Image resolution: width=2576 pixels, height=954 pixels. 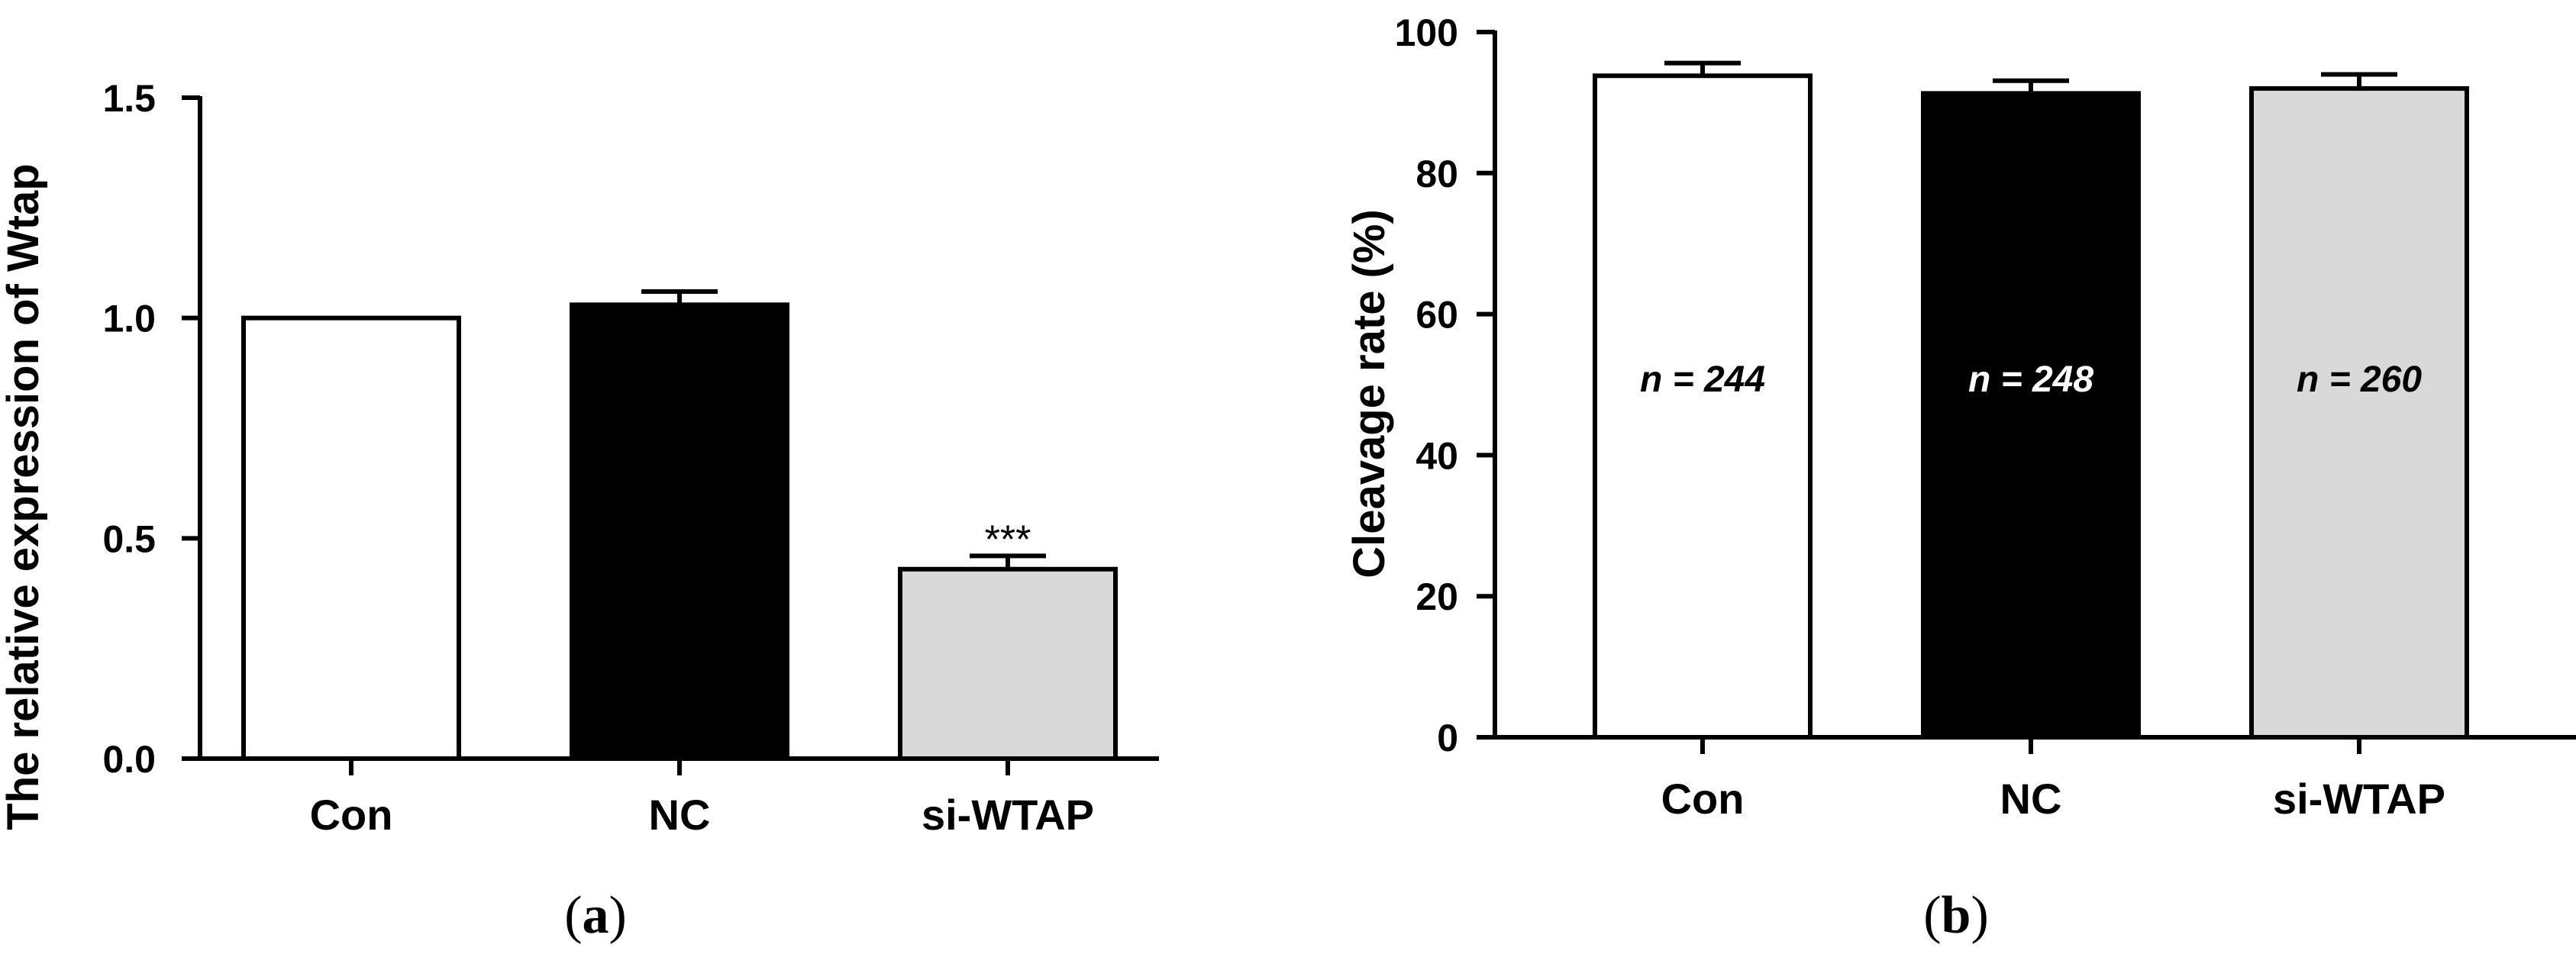 I want to click on y-tick-label: 40, so click(x=1437, y=455).